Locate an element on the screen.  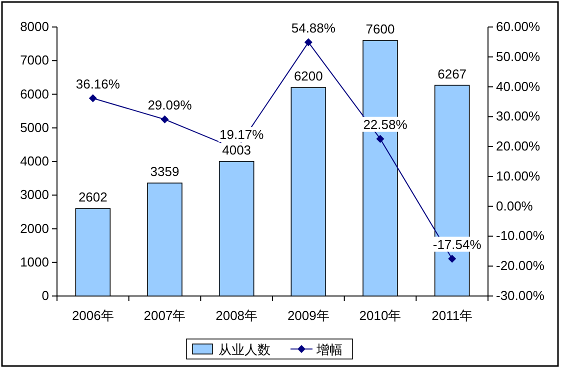
x-tick-label: 2006年 is located at coordinates (93, 315).